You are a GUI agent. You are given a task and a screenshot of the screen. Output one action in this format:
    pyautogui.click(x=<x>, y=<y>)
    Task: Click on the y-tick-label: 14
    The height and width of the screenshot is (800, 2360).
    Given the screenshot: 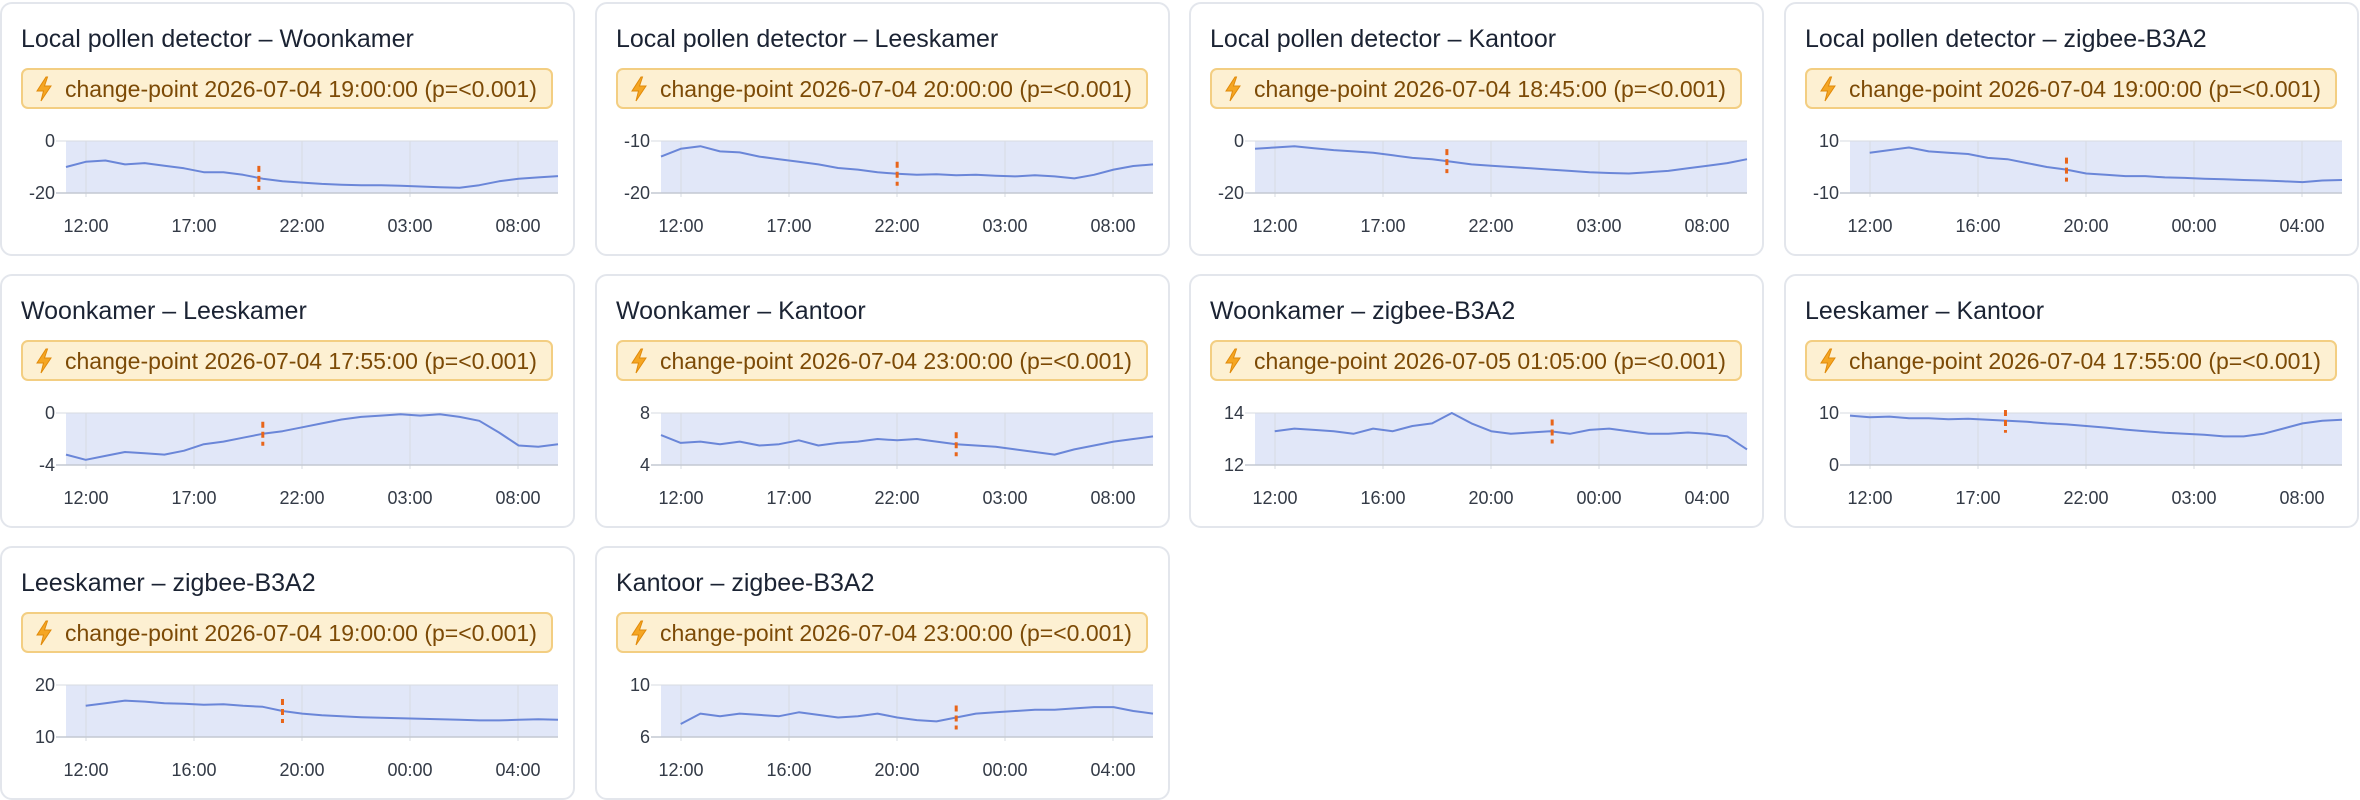 What is the action you would take?
    pyautogui.click(x=1234, y=413)
    